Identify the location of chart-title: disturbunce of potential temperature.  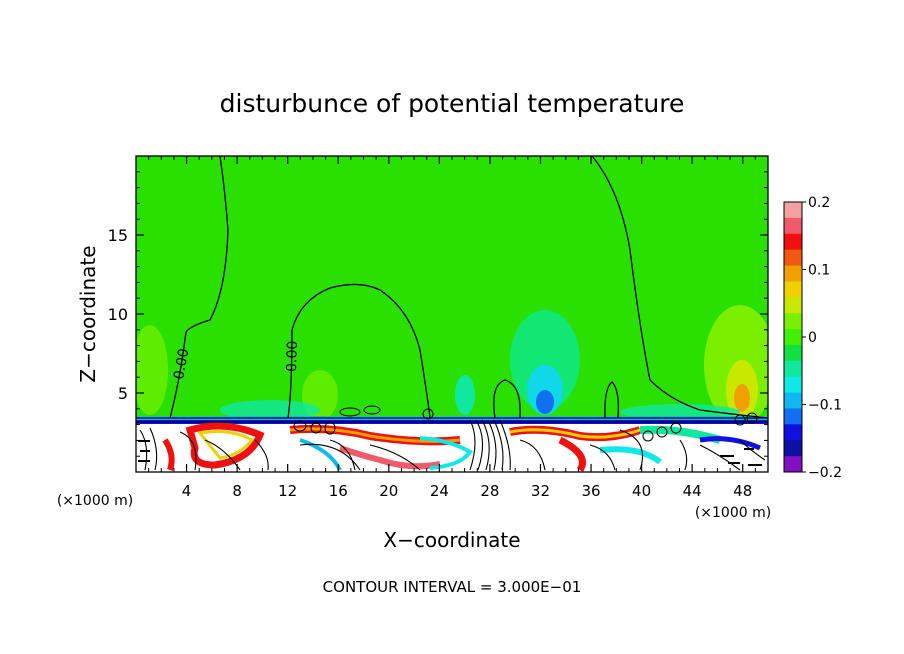
(452, 103).